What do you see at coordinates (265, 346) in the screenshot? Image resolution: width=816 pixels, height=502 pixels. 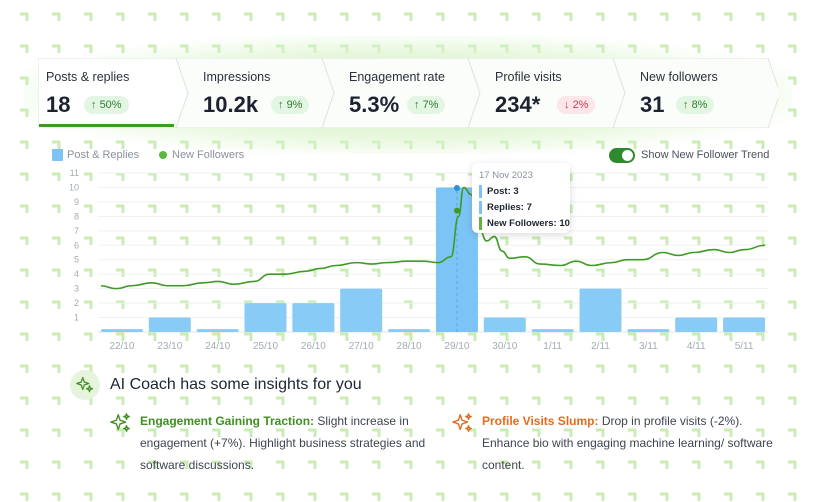 I see `x-tick-label: 25/10` at bounding box center [265, 346].